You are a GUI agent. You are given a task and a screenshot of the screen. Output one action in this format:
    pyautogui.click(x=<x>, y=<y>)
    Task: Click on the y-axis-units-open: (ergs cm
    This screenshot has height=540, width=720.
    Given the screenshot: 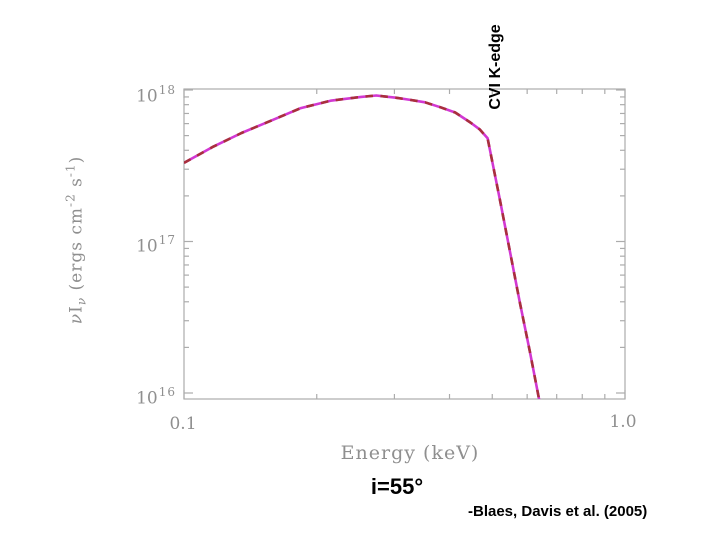 What is the action you would take?
    pyautogui.click(x=76, y=251)
    